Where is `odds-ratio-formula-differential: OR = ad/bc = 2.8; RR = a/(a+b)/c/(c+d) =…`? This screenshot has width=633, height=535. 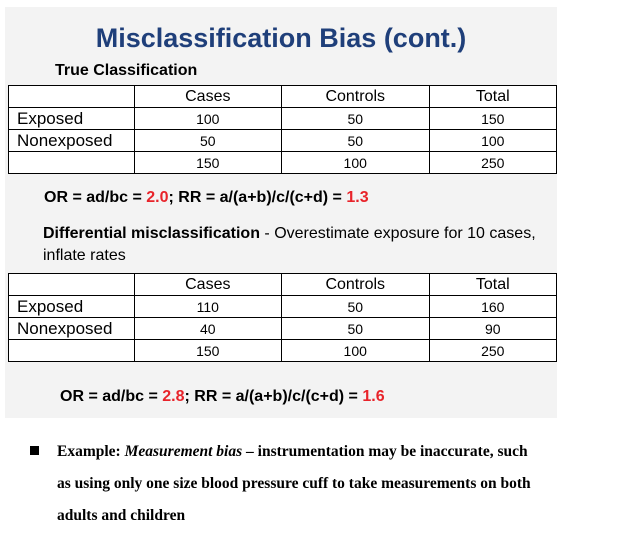
odds-ratio-formula-differential: OR = ad/bc = 2.8; RR = a/(a+b)/c/(c+d) =… is located at coordinates (222, 397).